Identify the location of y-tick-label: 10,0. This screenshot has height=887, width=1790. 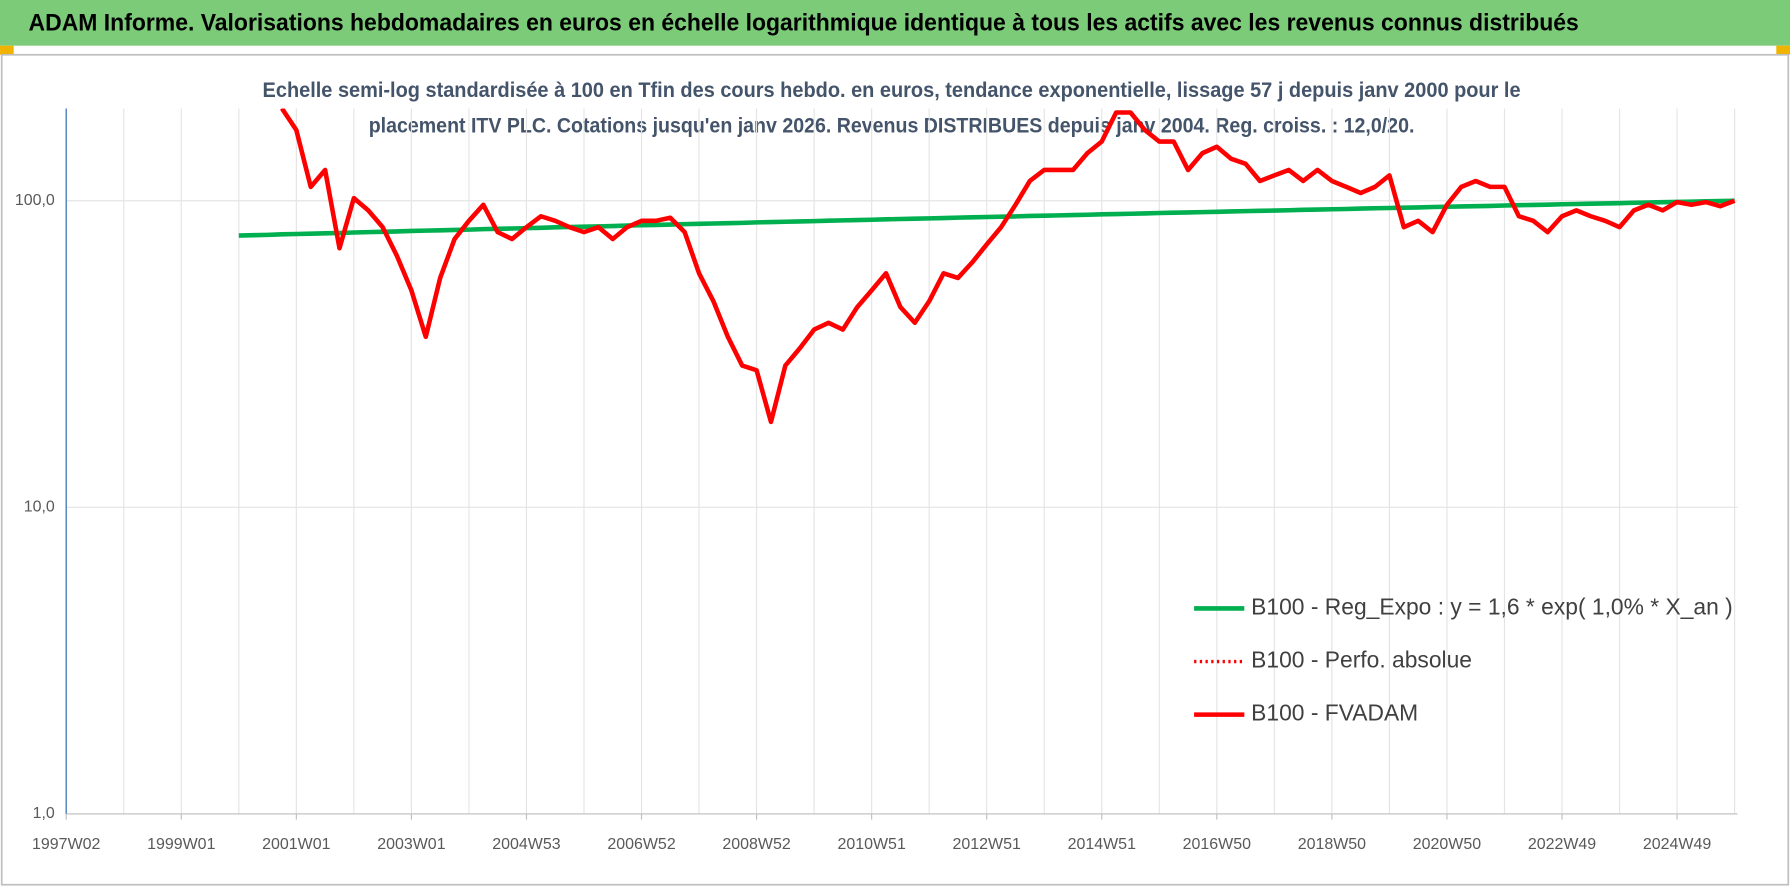
(39, 507).